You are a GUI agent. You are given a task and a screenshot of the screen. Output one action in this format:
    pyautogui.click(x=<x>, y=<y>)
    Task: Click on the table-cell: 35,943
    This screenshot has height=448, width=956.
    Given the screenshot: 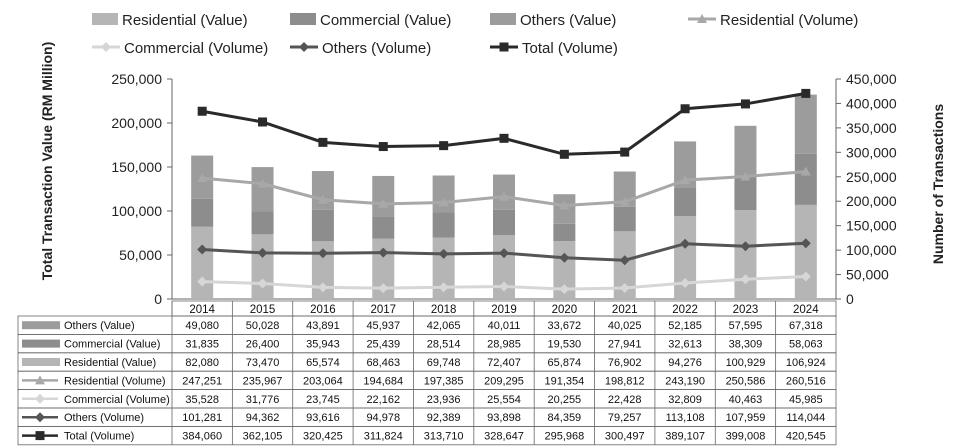 What is the action you would take?
    pyautogui.click(x=323, y=345)
    